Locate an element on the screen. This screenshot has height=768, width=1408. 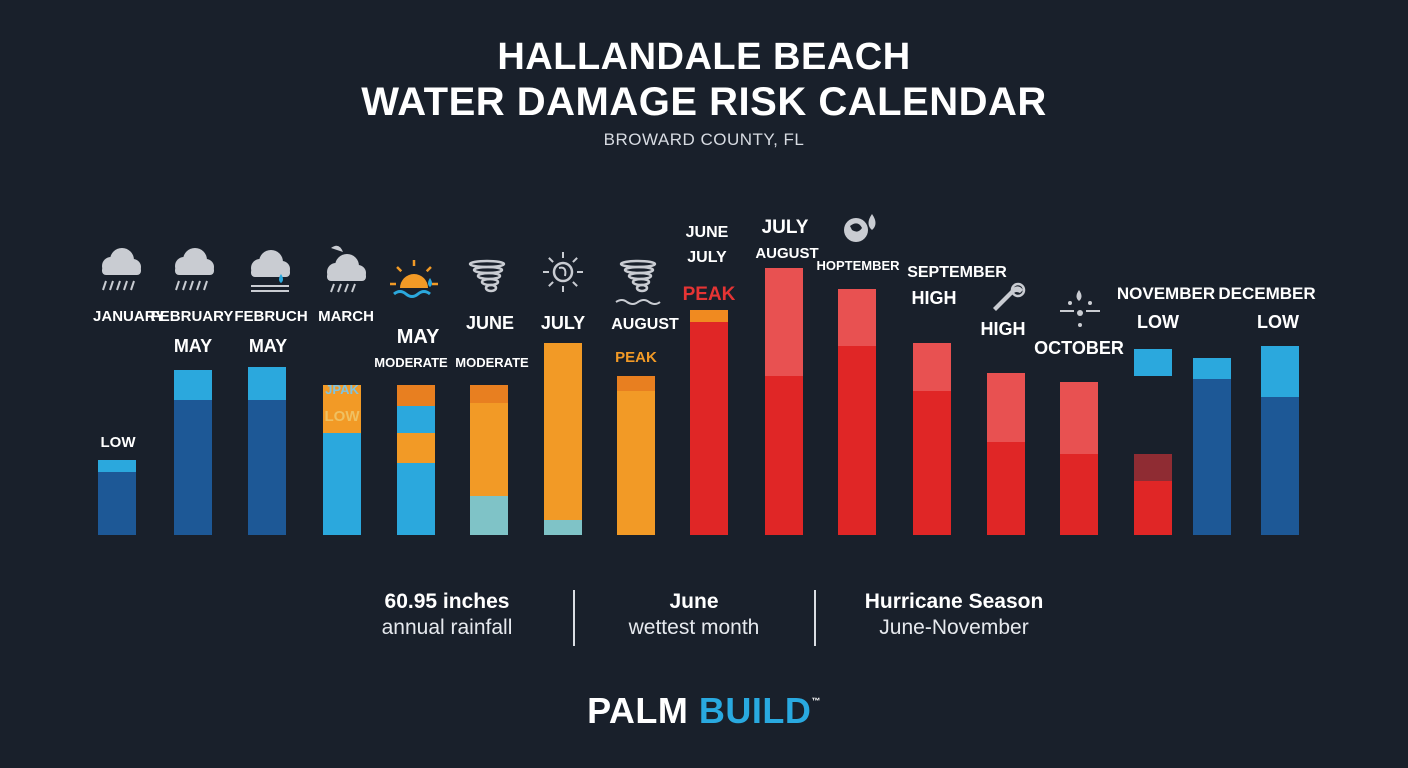
bar-label: FEBRUCH is located at coordinates (270, 316).